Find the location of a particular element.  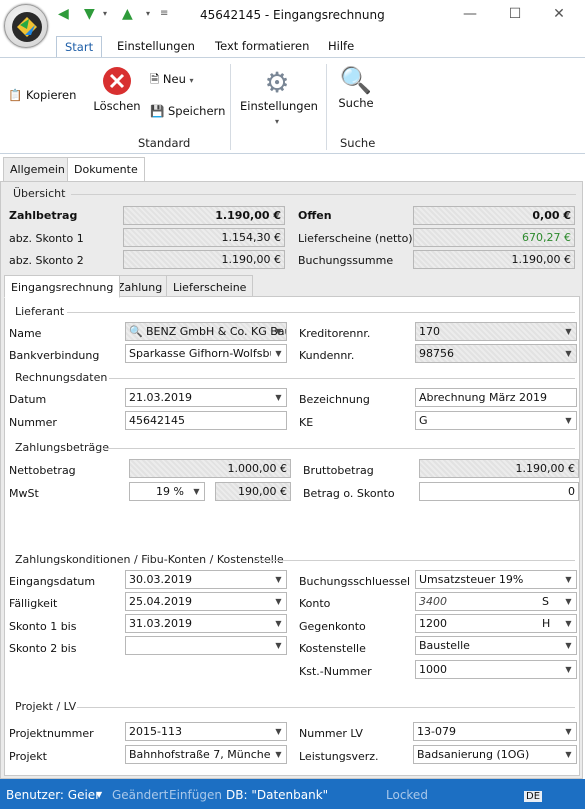

user-status: Benutzer: Geier is located at coordinates (53, 795).